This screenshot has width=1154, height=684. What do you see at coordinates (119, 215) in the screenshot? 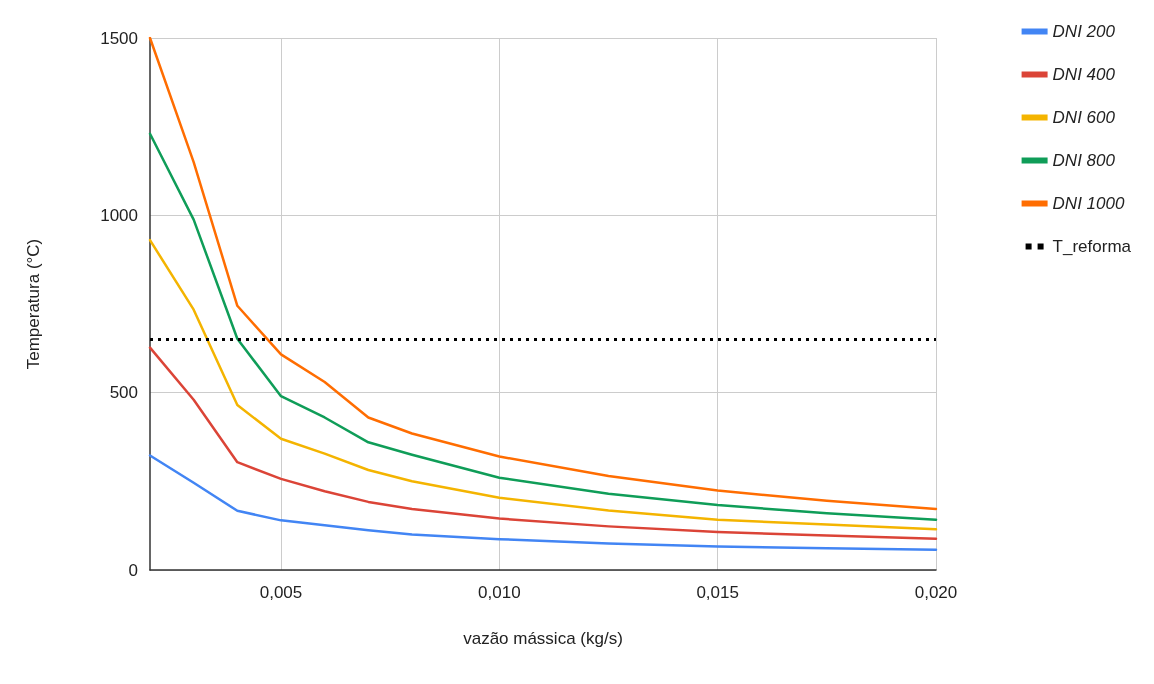
I see `y-tick-label: 1000` at bounding box center [119, 215].